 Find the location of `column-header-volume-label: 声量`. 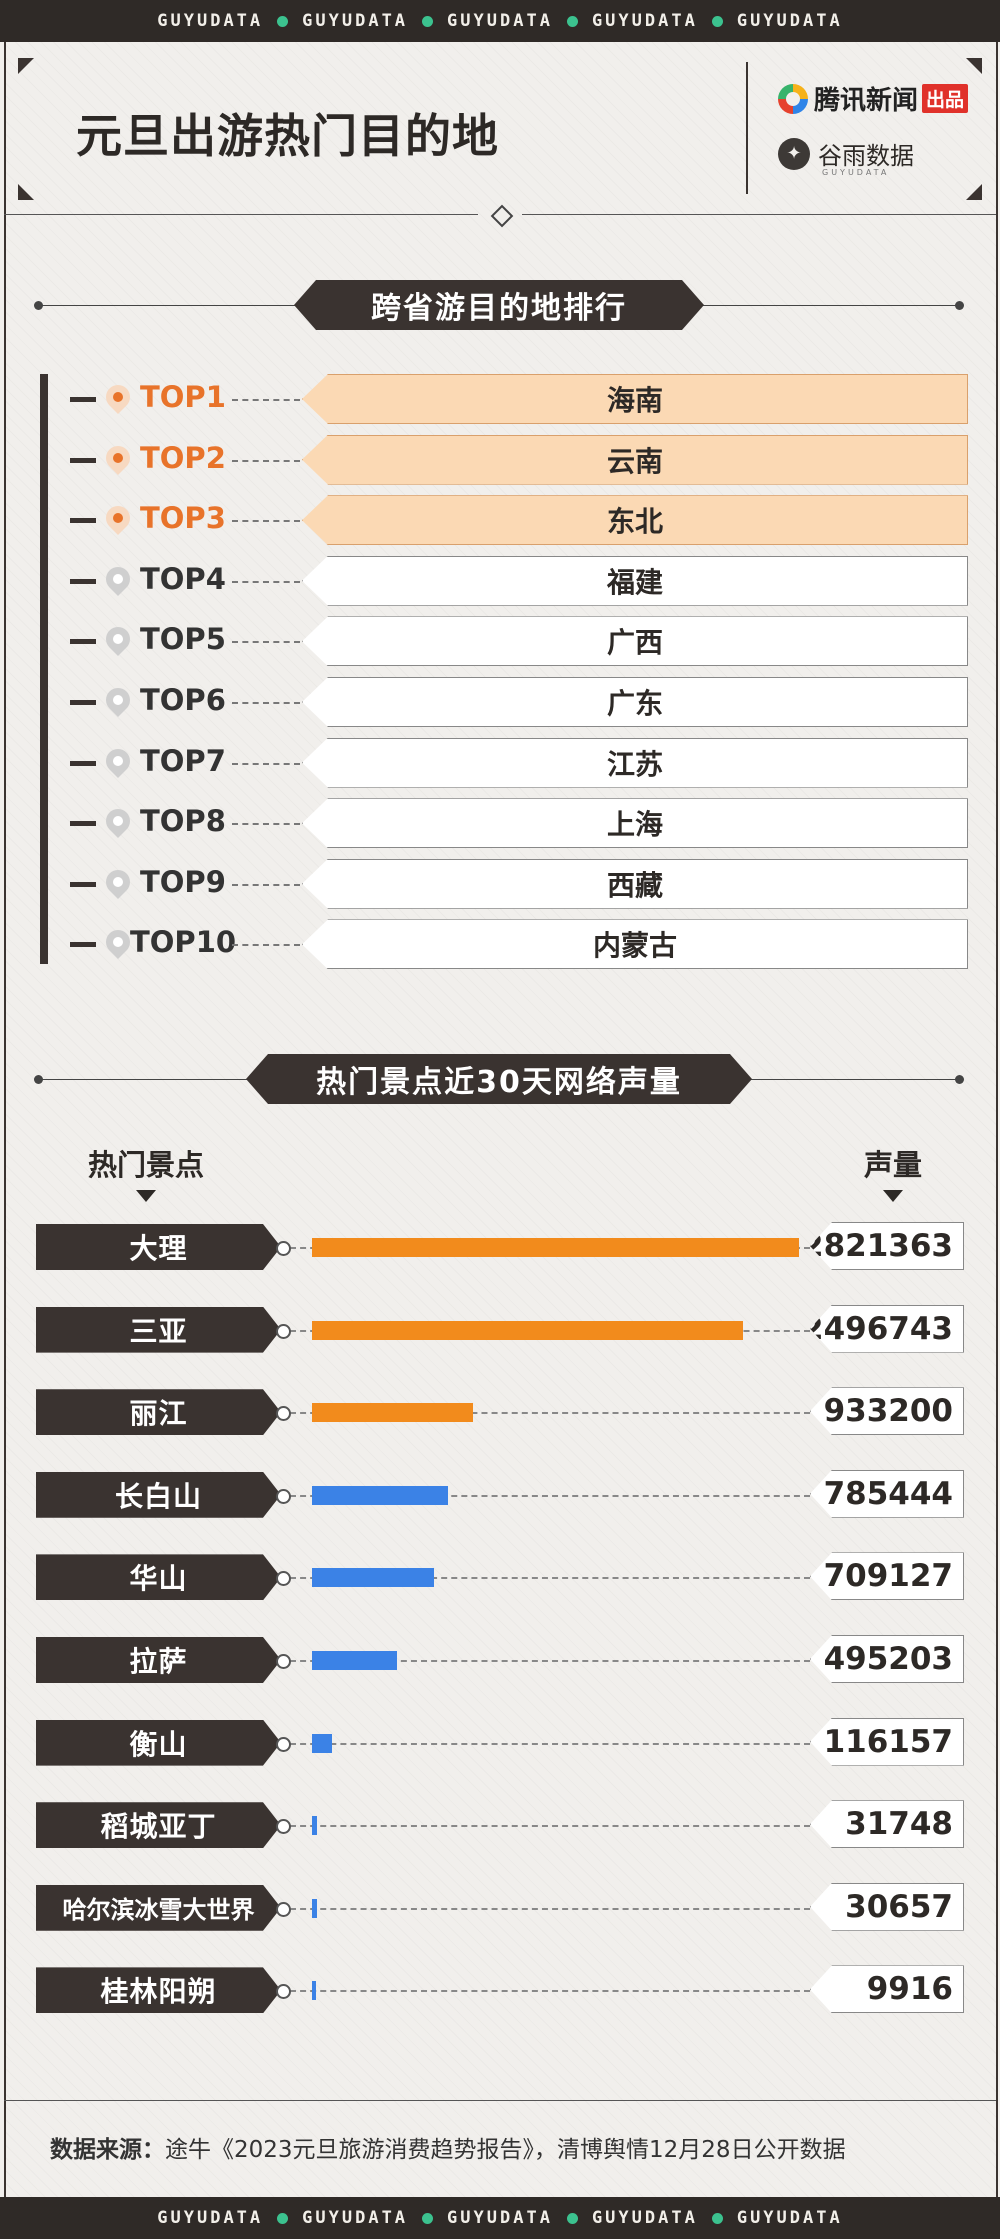

column-header-volume-label: 声量 is located at coordinates (893, 1165).